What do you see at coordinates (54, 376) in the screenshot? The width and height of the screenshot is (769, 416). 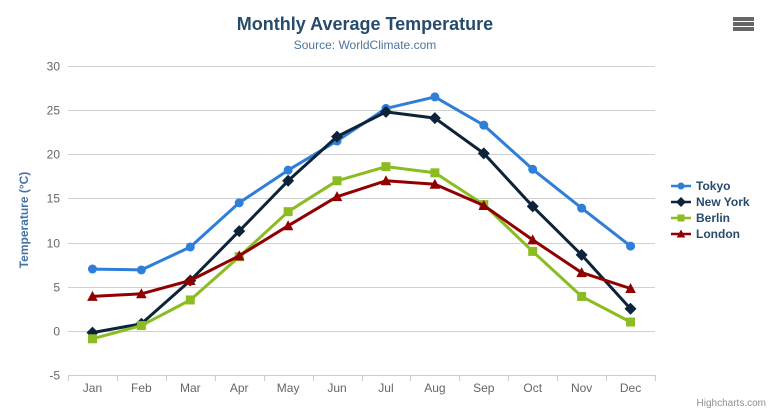 I see `y-axis-tick-label: -5` at bounding box center [54, 376].